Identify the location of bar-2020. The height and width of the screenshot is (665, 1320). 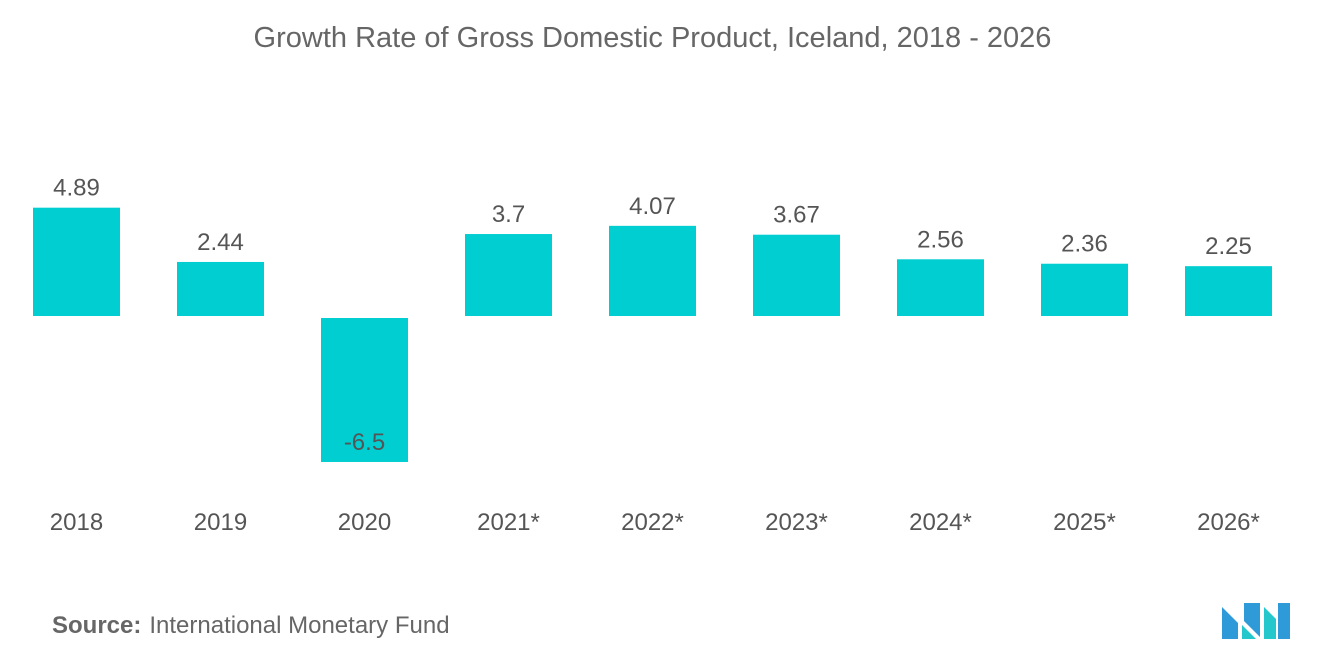
(364, 390).